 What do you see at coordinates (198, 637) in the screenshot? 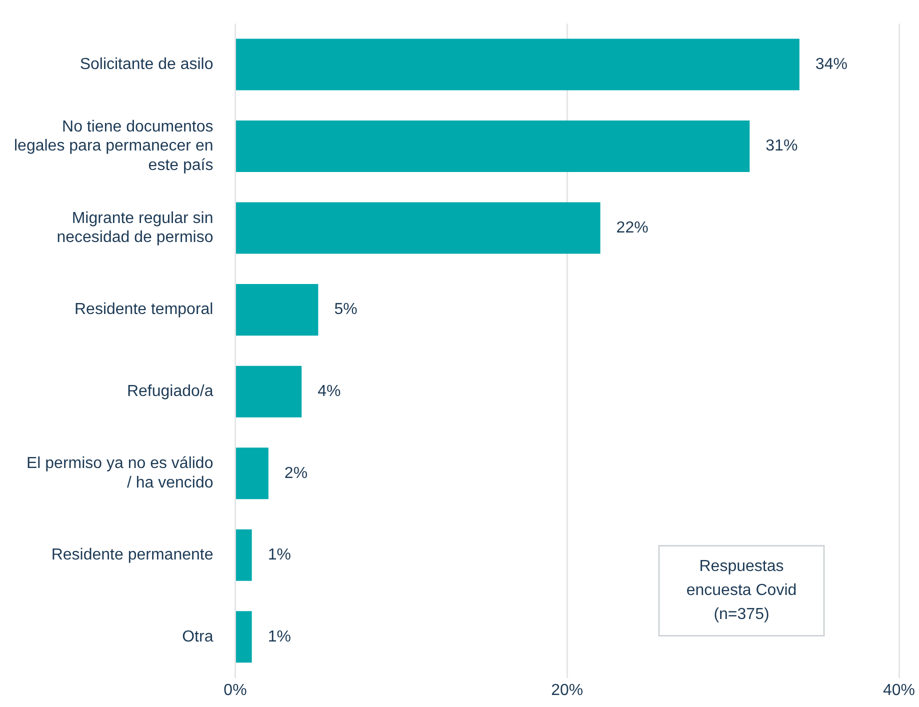
I see `y-tick-label: Otra` at bounding box center [198, 637].